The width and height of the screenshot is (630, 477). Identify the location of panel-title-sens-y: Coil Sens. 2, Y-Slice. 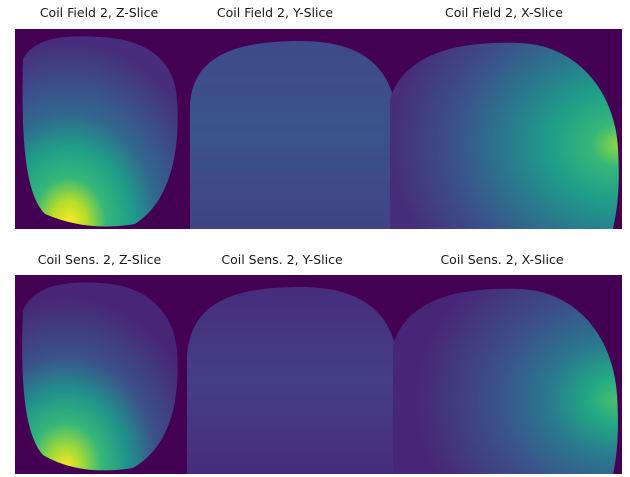
(282, 259).